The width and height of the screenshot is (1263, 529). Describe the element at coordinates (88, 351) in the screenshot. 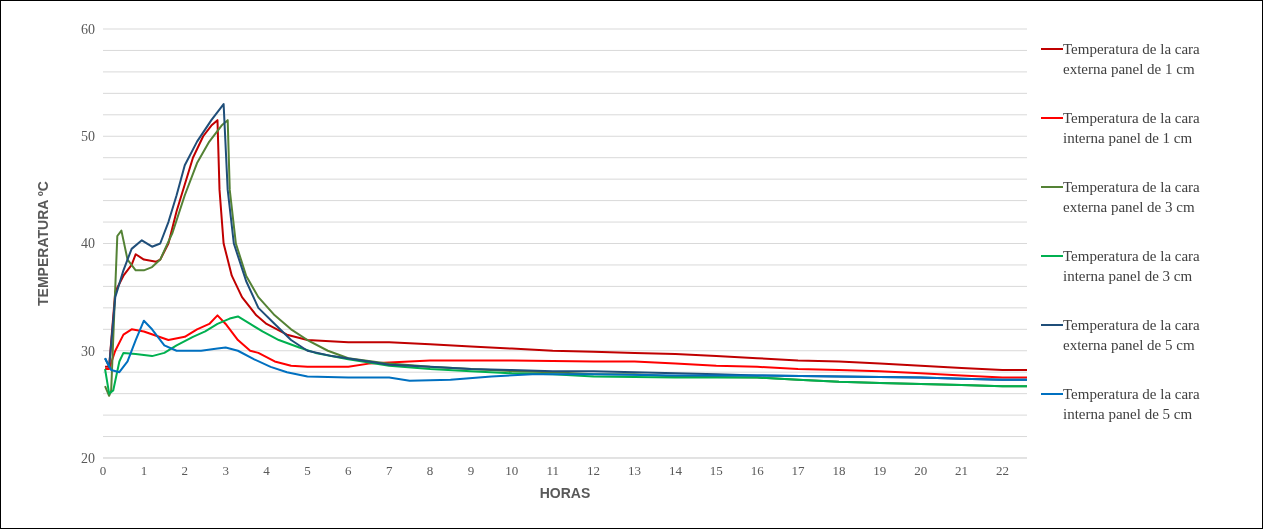

I see `y-tick-label: 30` at that location.